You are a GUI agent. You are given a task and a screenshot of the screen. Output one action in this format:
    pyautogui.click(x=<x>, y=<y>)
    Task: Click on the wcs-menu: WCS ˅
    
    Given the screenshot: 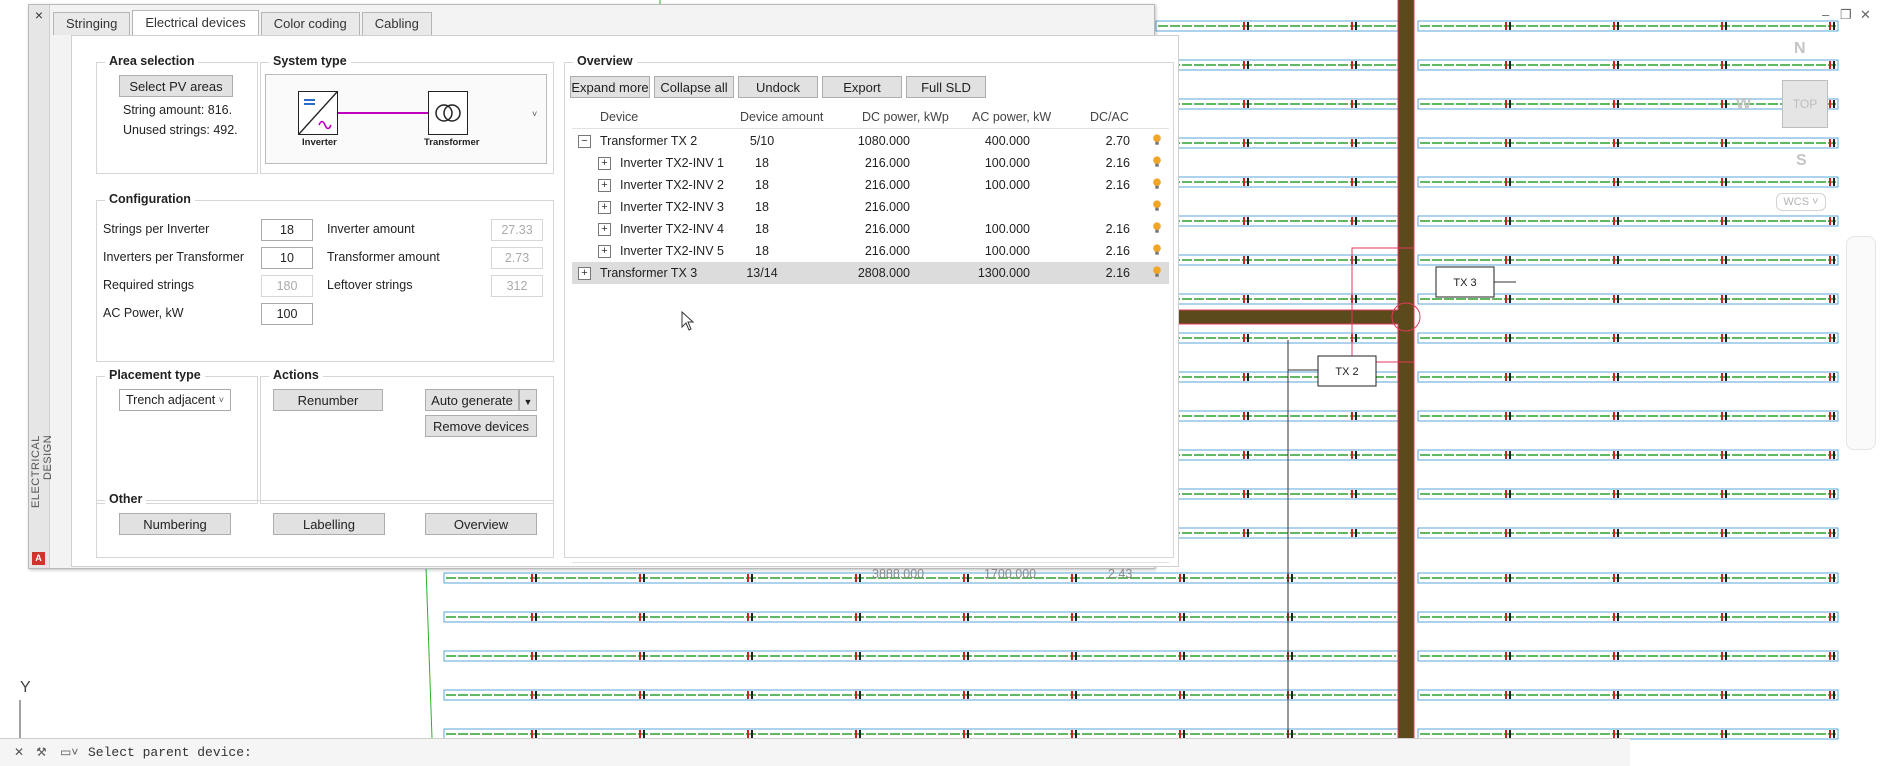 What is the action you would take?
    pyautogui.click(x=1801, y=202)
    